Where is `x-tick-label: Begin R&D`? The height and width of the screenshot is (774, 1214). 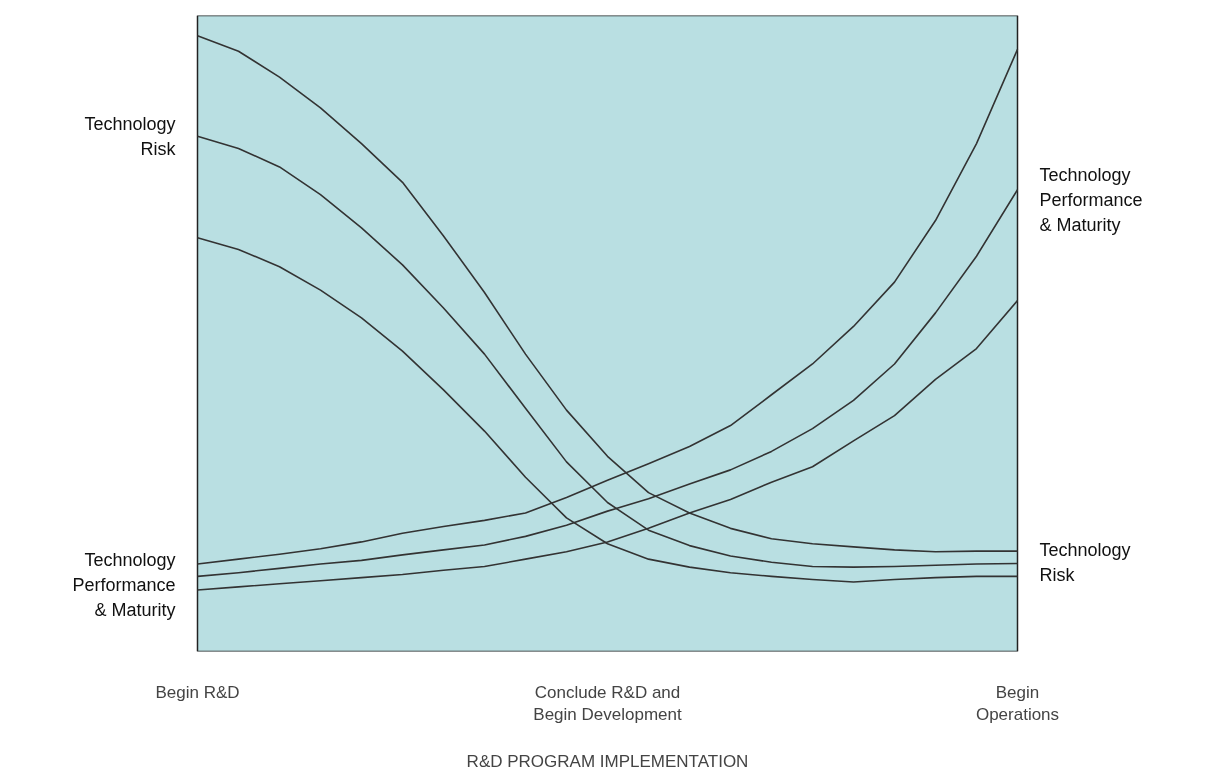 x-tick-label: Begin R&D is located at coordinates (197, 692).